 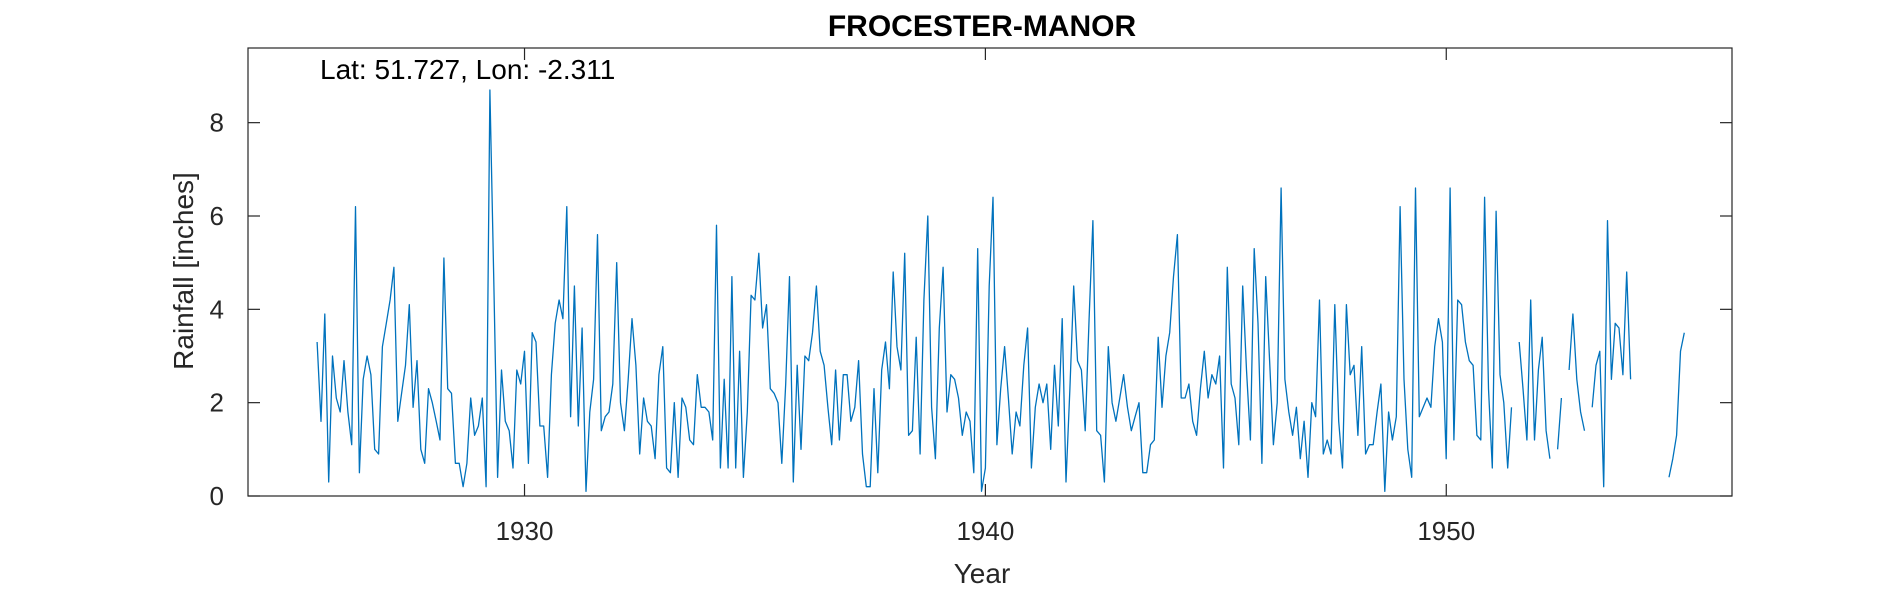 What do you see at coordinates (982, 26) in the screenshot?
I see `chart-title: FROCESTER-MANOR` at bounding box center [982, 26].